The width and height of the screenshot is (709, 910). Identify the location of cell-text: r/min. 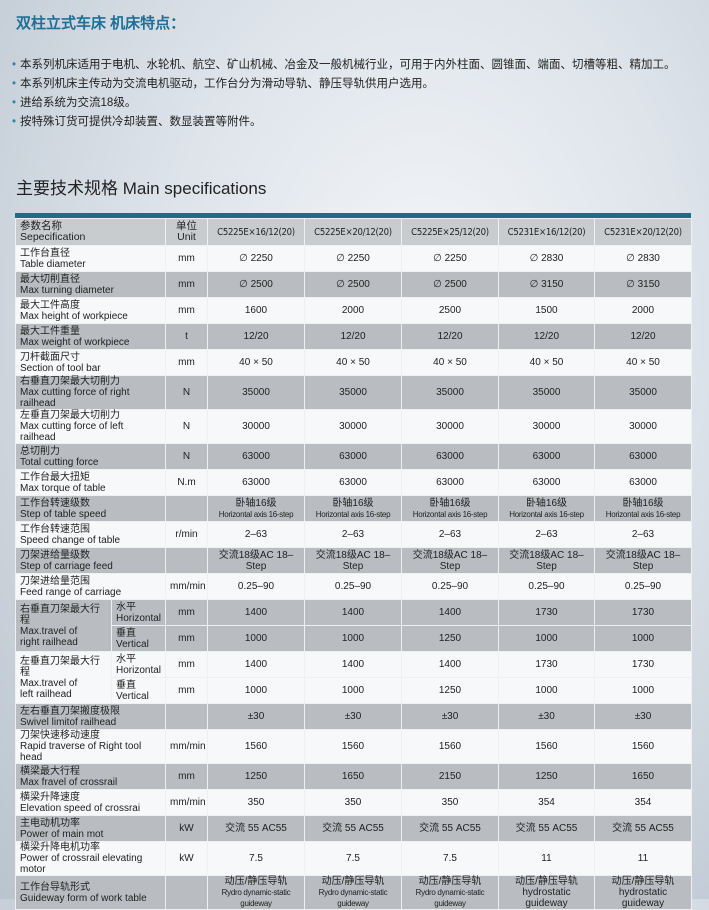
(186, 534).